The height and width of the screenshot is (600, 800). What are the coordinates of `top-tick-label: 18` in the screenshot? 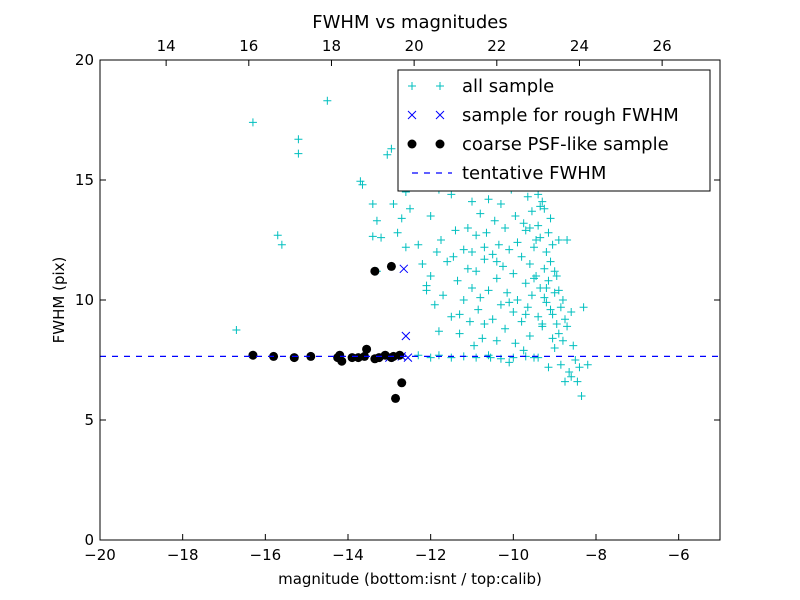 It's located at (331, 46).